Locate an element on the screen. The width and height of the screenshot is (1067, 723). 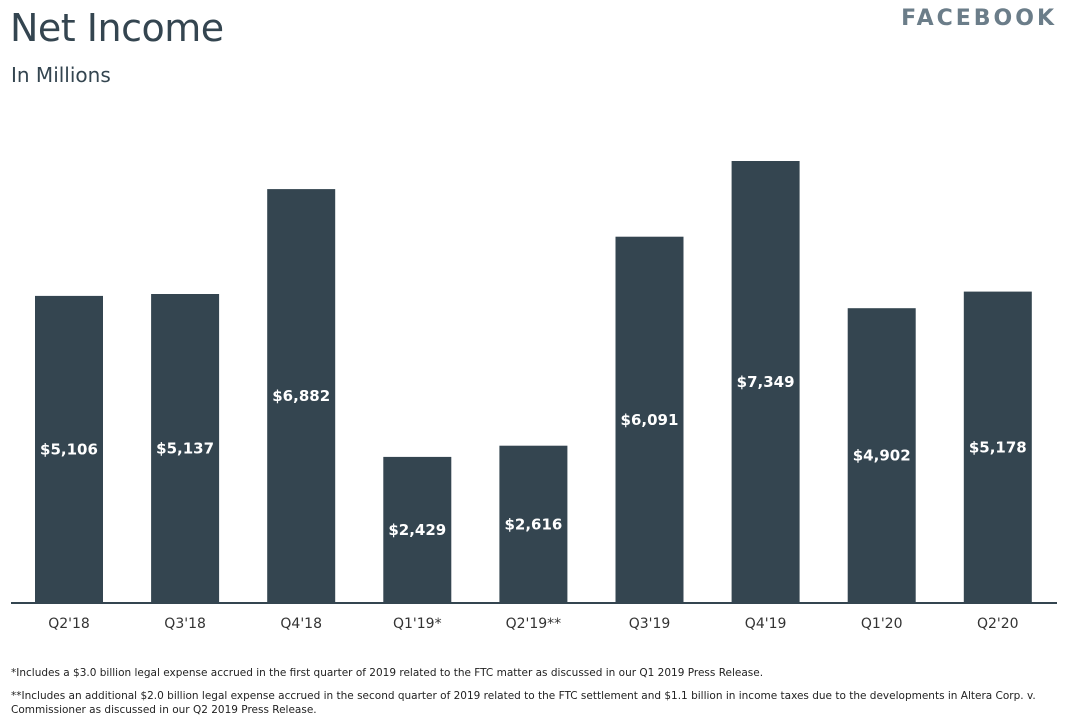
x-tick-label-0: Q2'18 is located at coordinates (69, 624).